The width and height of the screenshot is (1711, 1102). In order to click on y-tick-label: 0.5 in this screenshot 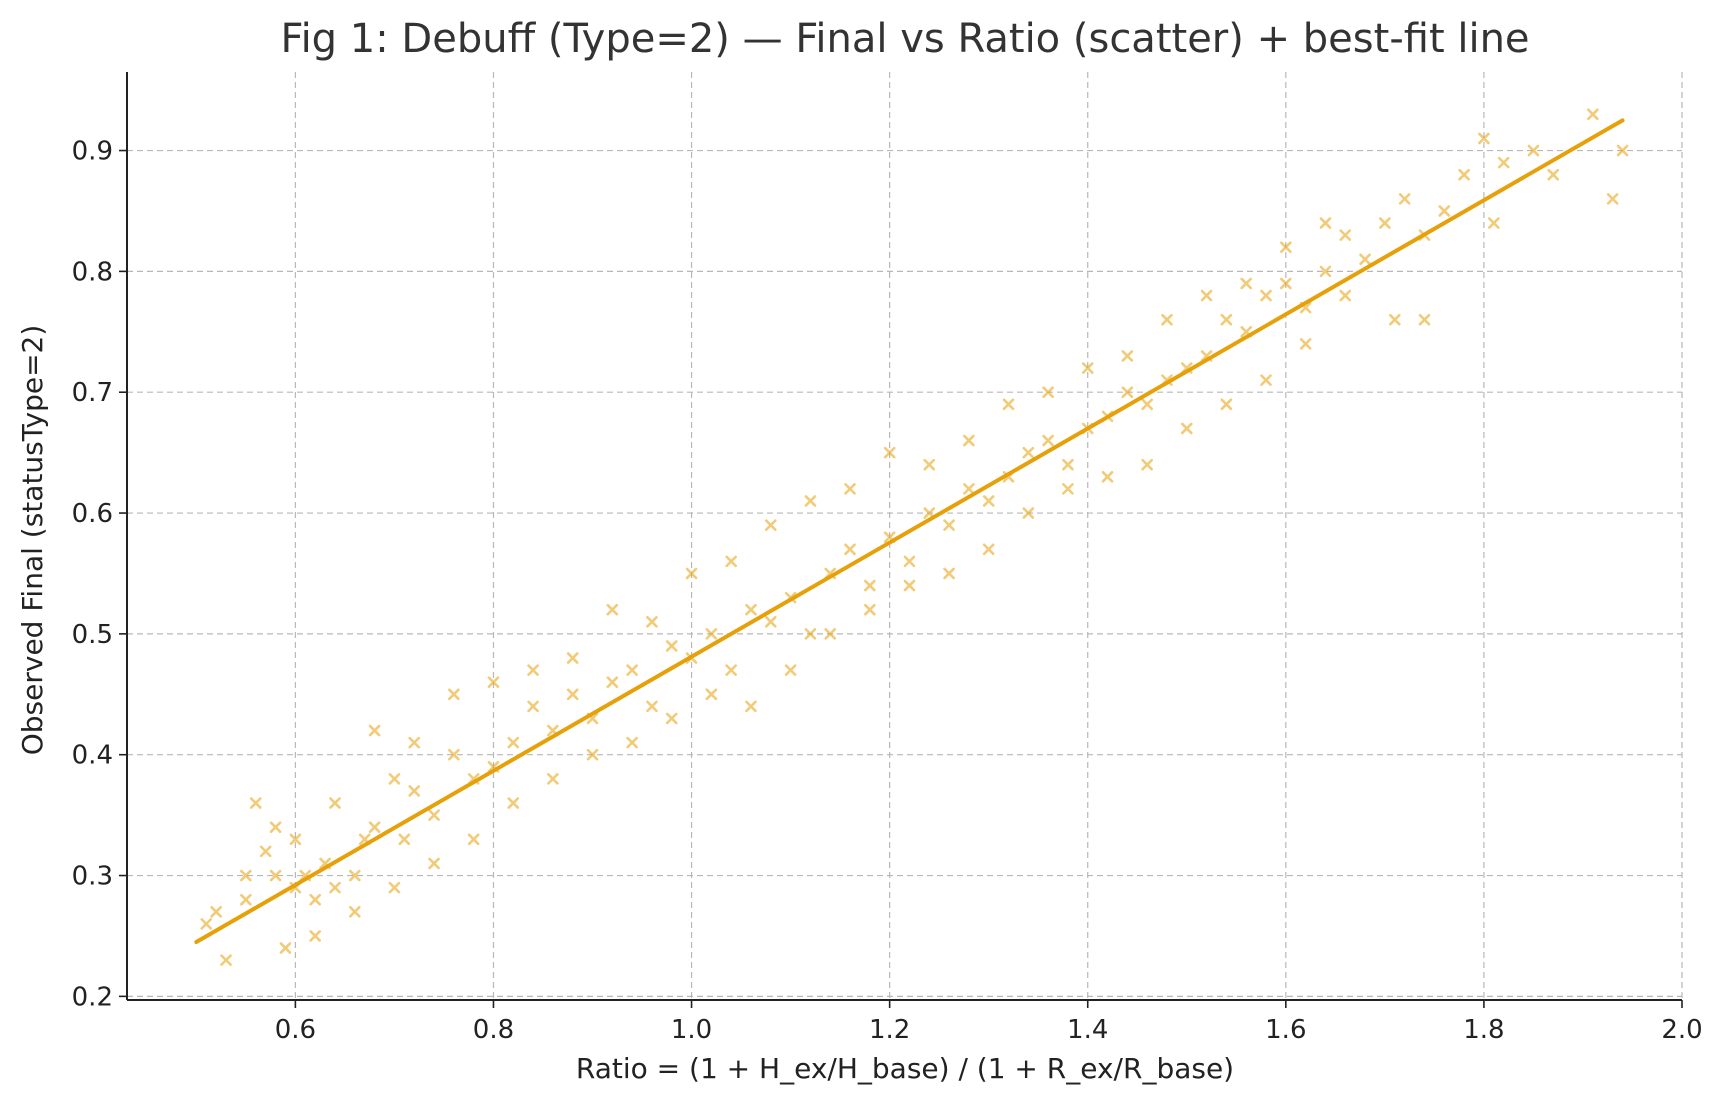, I will do `click(92, 635)`.